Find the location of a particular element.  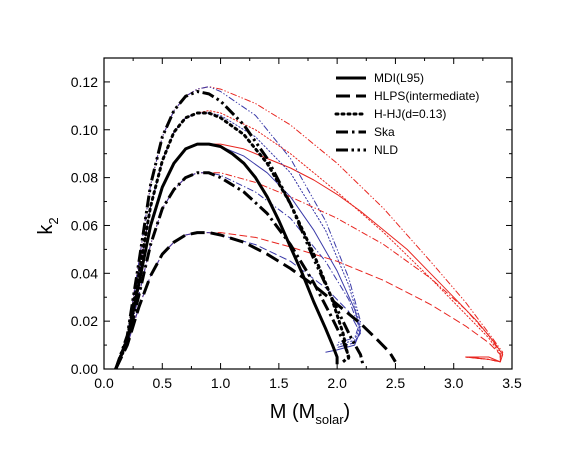

legend-label: NLD is located at coordinates (386, 150).